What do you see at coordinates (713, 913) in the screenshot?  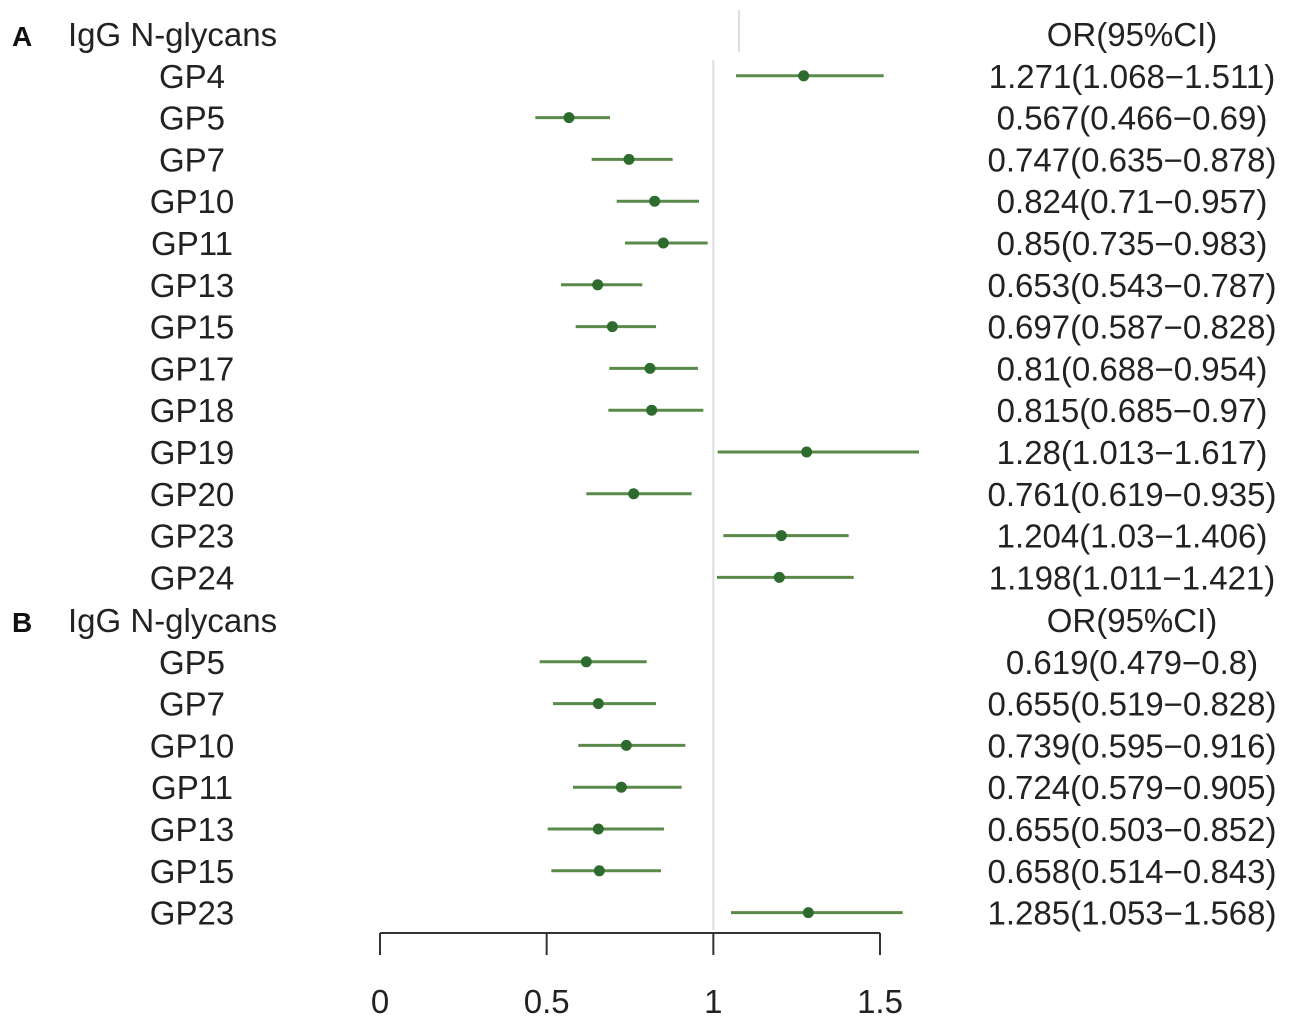 I see `forest-row: GP23 1.285(1.053−1.568)` at bounding box center [713, 913].